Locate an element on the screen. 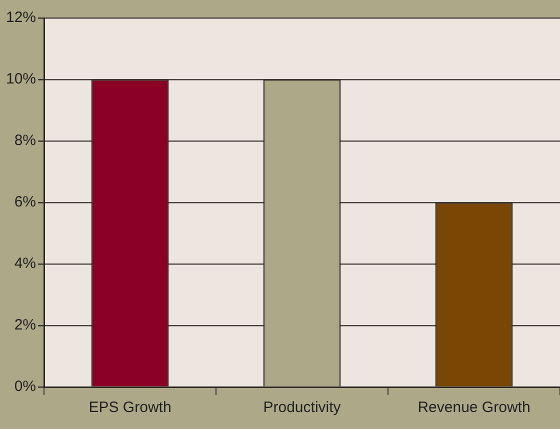  y-tick-label: 10% is located at coordinates (21, 79).